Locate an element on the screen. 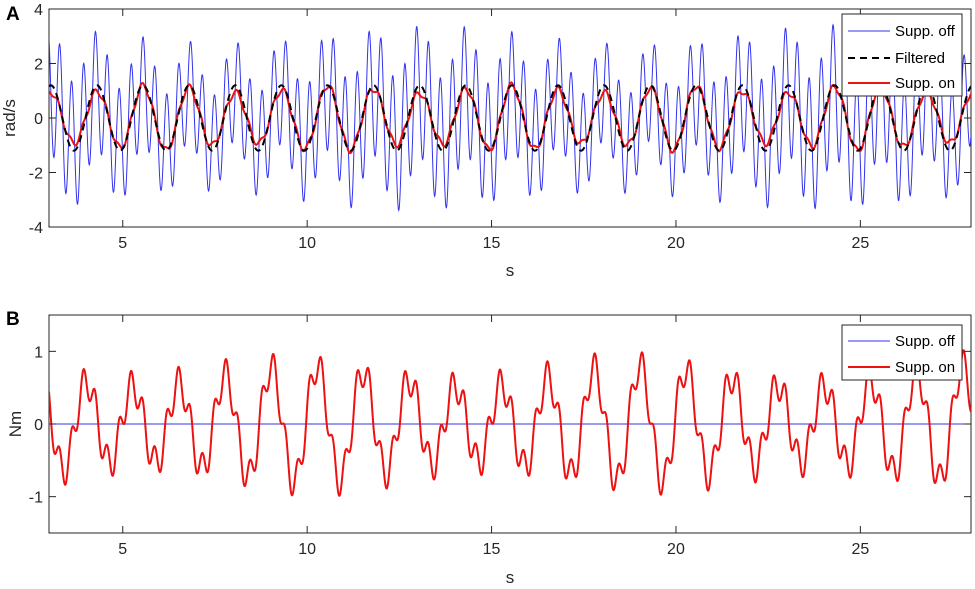  legend-label-supp-off-b: Supp. off is located at coordinates (925, 341).